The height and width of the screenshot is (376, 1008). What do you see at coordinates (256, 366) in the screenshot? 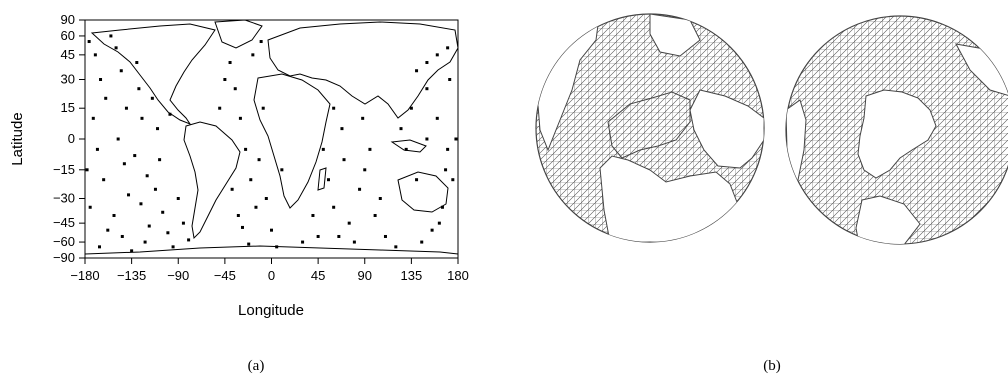
I see `panel-a-caption: (a)` at bounding box center [256, 366].